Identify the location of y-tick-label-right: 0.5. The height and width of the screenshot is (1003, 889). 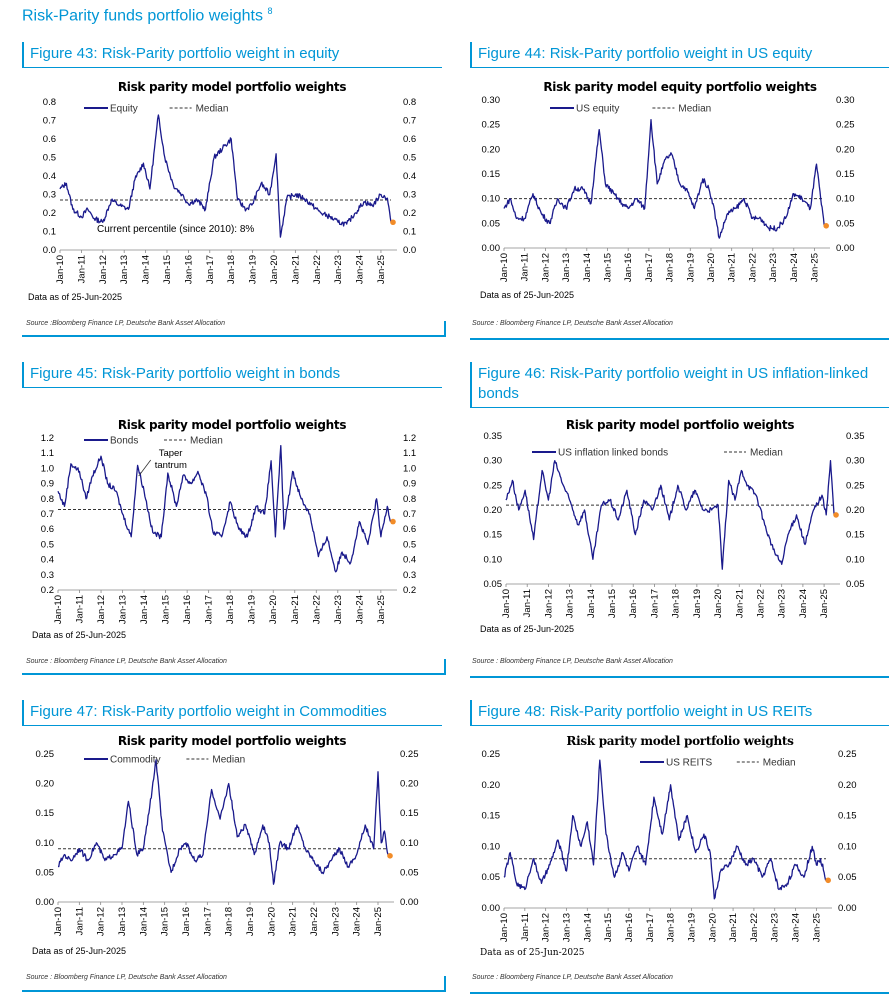
(409, 158).